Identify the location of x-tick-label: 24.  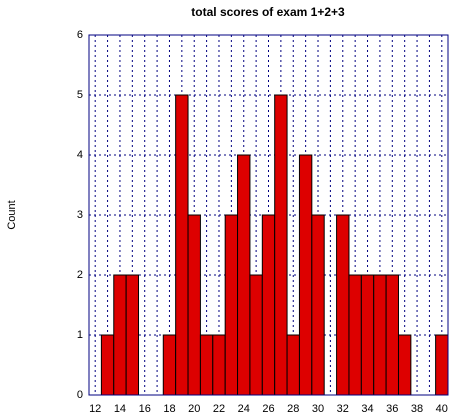
(244, 409).